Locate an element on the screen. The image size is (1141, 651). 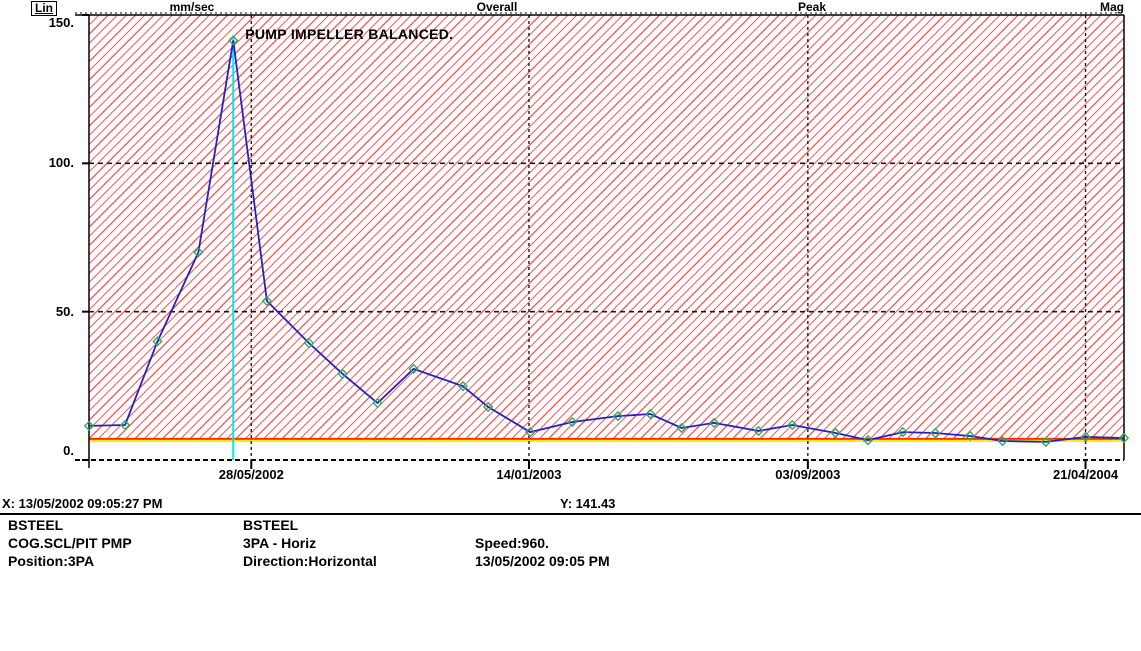
area-name: BSTEEL is located at coordinates (271, 525).